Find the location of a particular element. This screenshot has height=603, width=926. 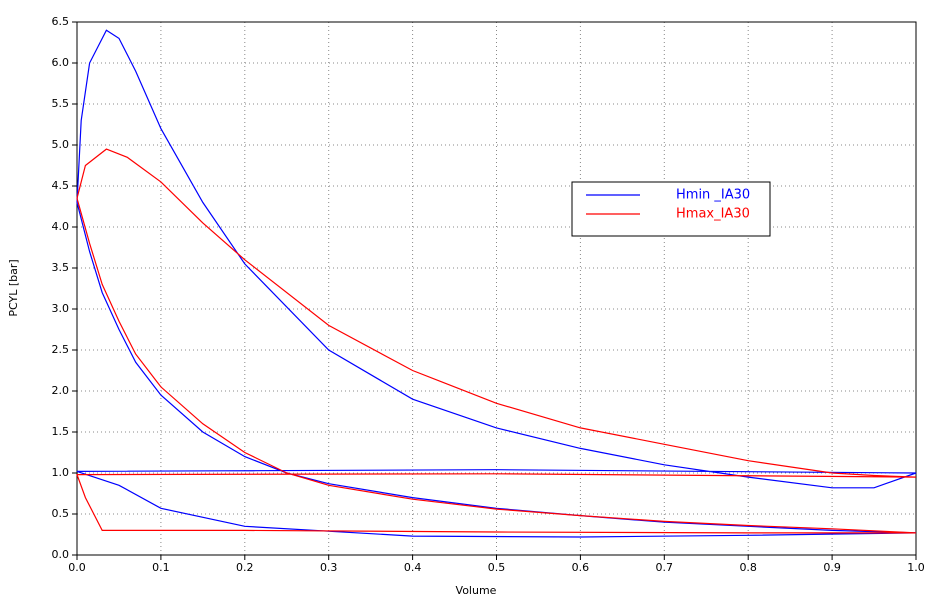

x-tick-label: 0.5 is located at coordinates (497, 567).